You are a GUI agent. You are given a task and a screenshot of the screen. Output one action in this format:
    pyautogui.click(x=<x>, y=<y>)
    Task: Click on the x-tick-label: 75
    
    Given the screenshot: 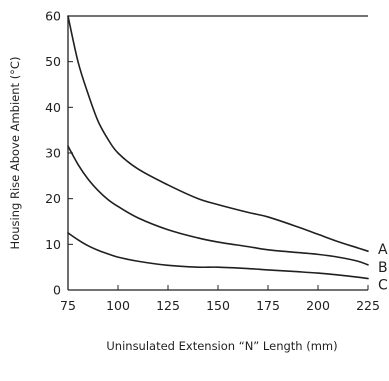 What is the action you would take?
    pyautogui.click(x=68, y=305)
    